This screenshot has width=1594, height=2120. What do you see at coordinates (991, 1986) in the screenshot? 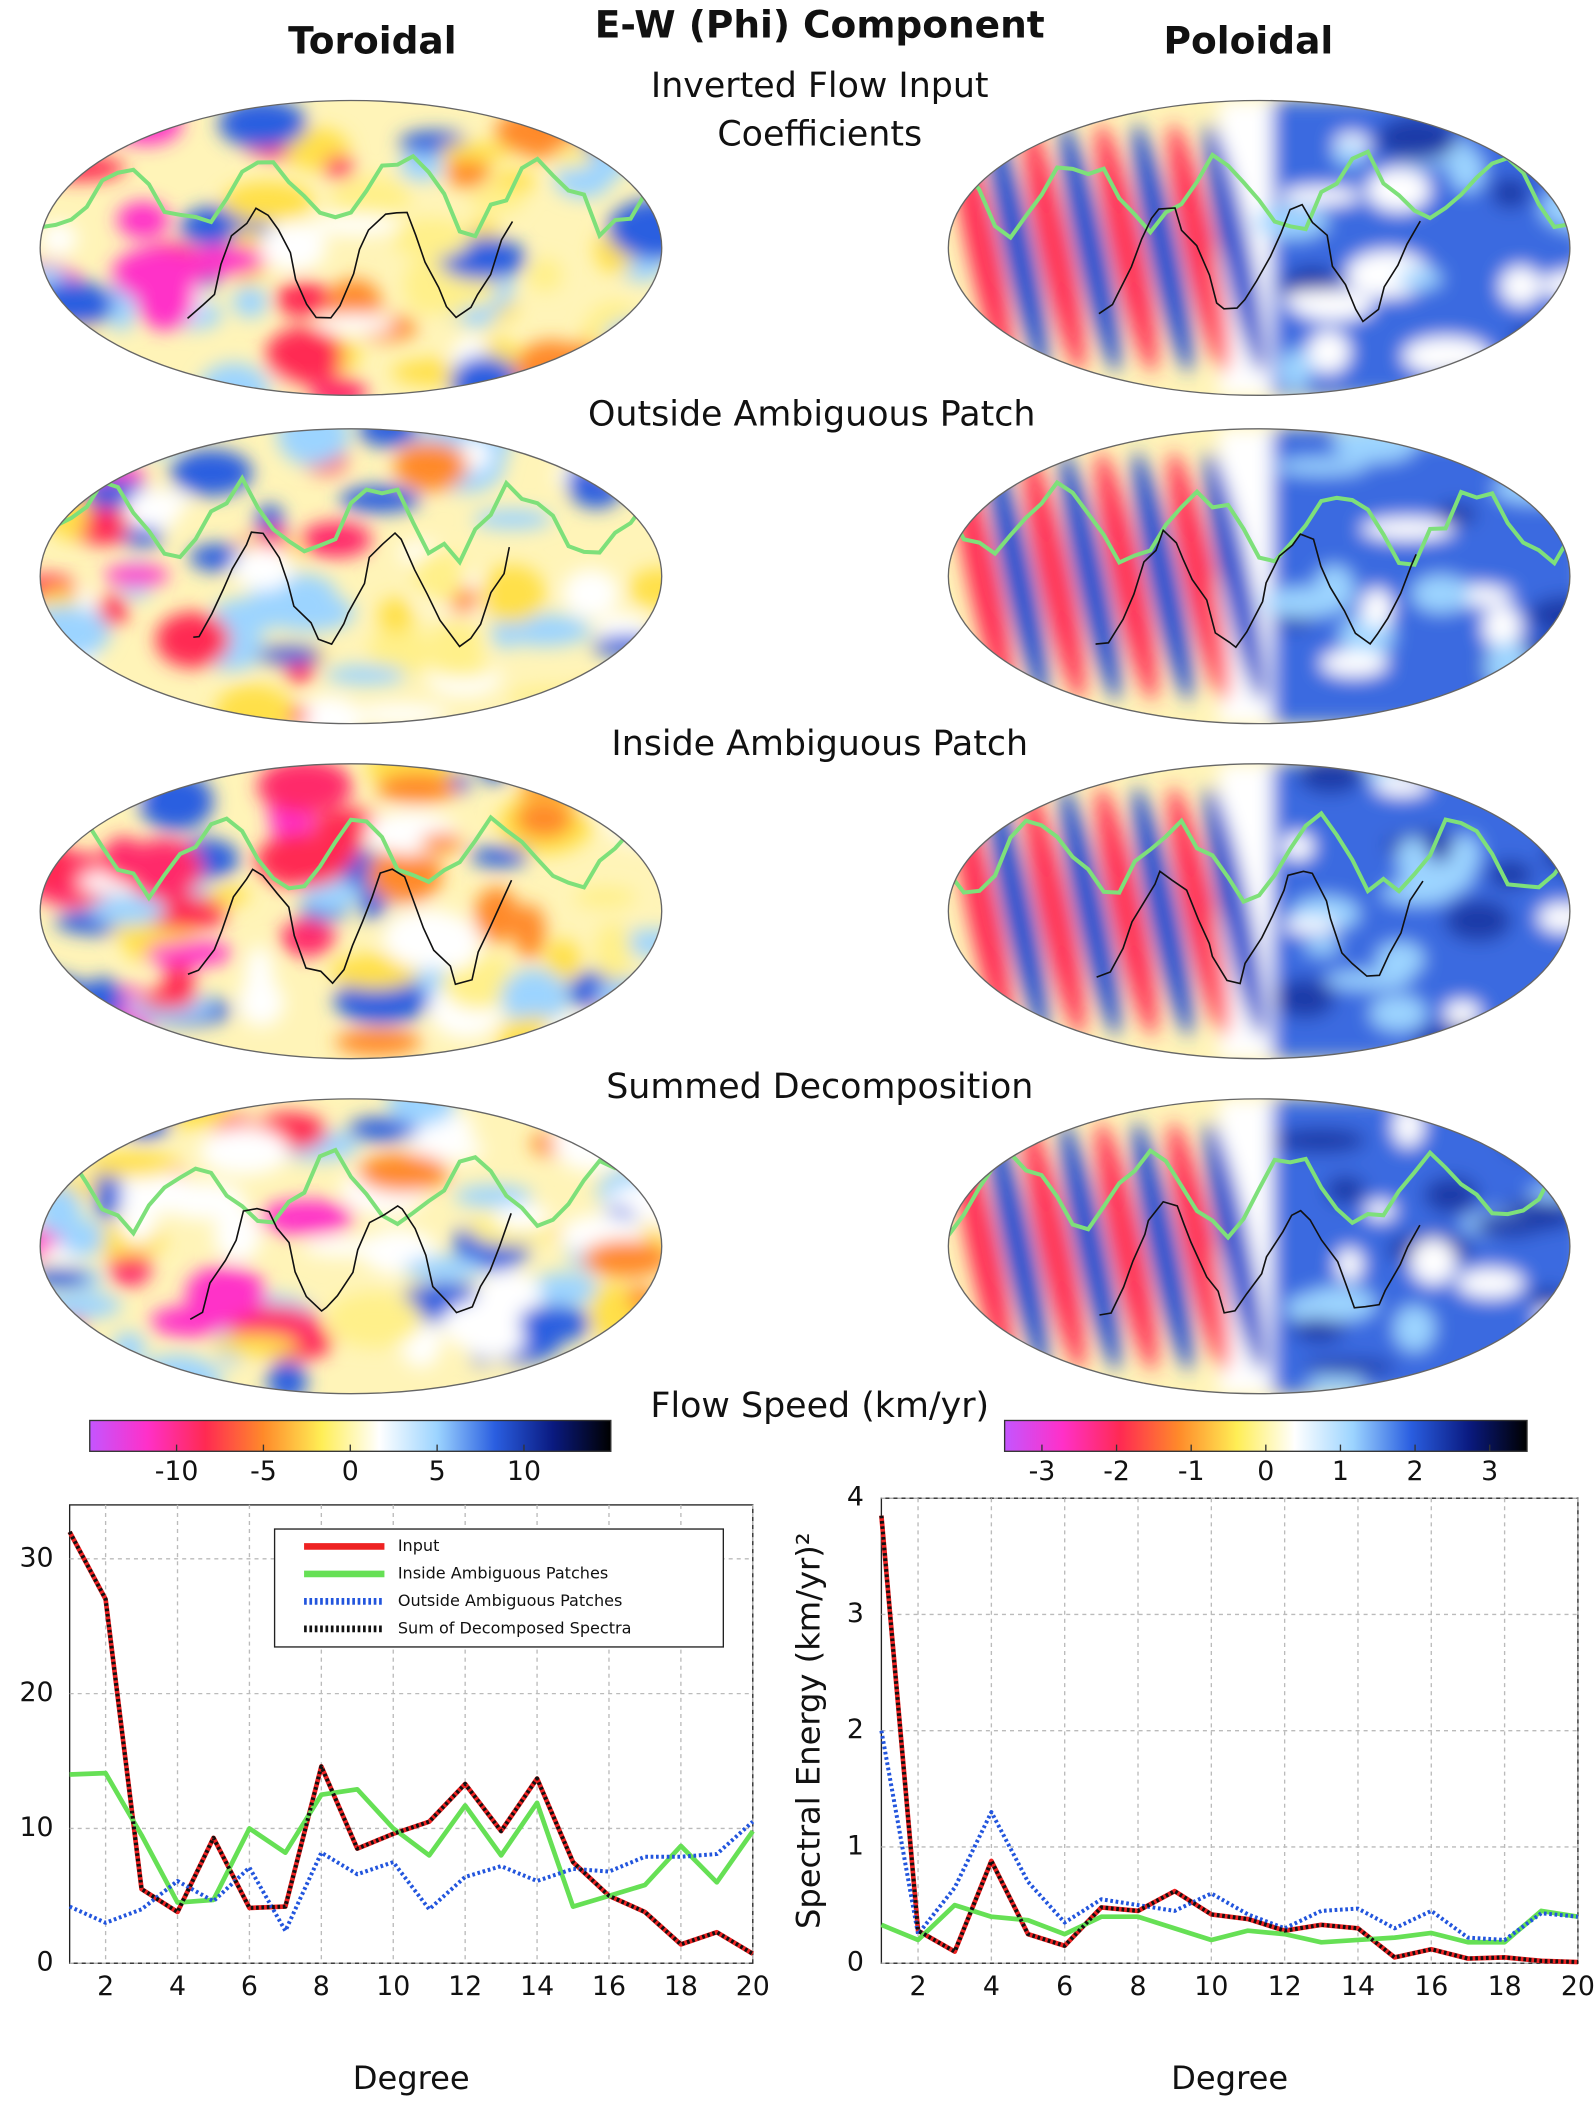
I see `x-tick-label: 4` at bounding box center [991, 1986].